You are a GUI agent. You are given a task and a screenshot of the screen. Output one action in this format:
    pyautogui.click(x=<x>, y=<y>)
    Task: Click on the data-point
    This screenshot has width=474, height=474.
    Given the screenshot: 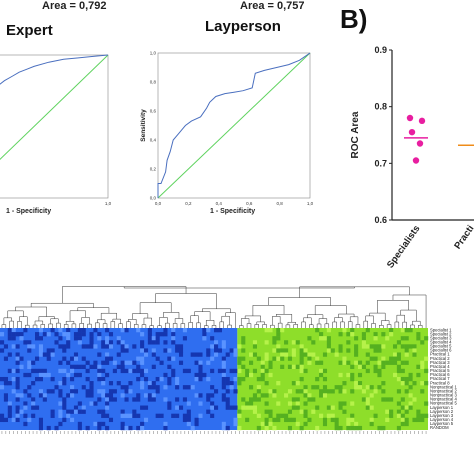 What is the action you would take?
    pyautogui.click(x=422, y=121)
    